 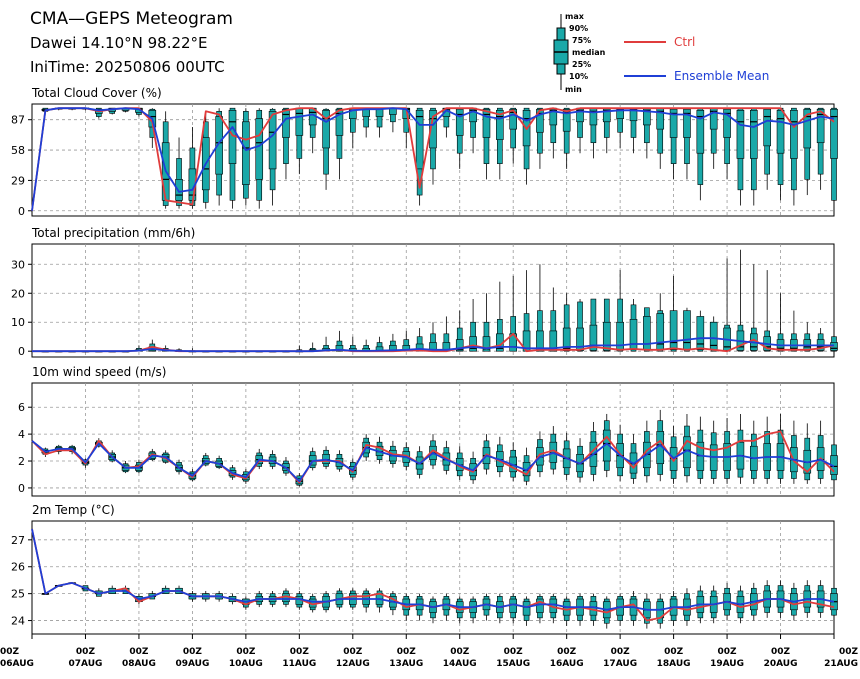 What do you see at coordinates (17, 664) in the screenshot?
I see `x-tick-date: 06AUG` at bounding box center [17, 664].